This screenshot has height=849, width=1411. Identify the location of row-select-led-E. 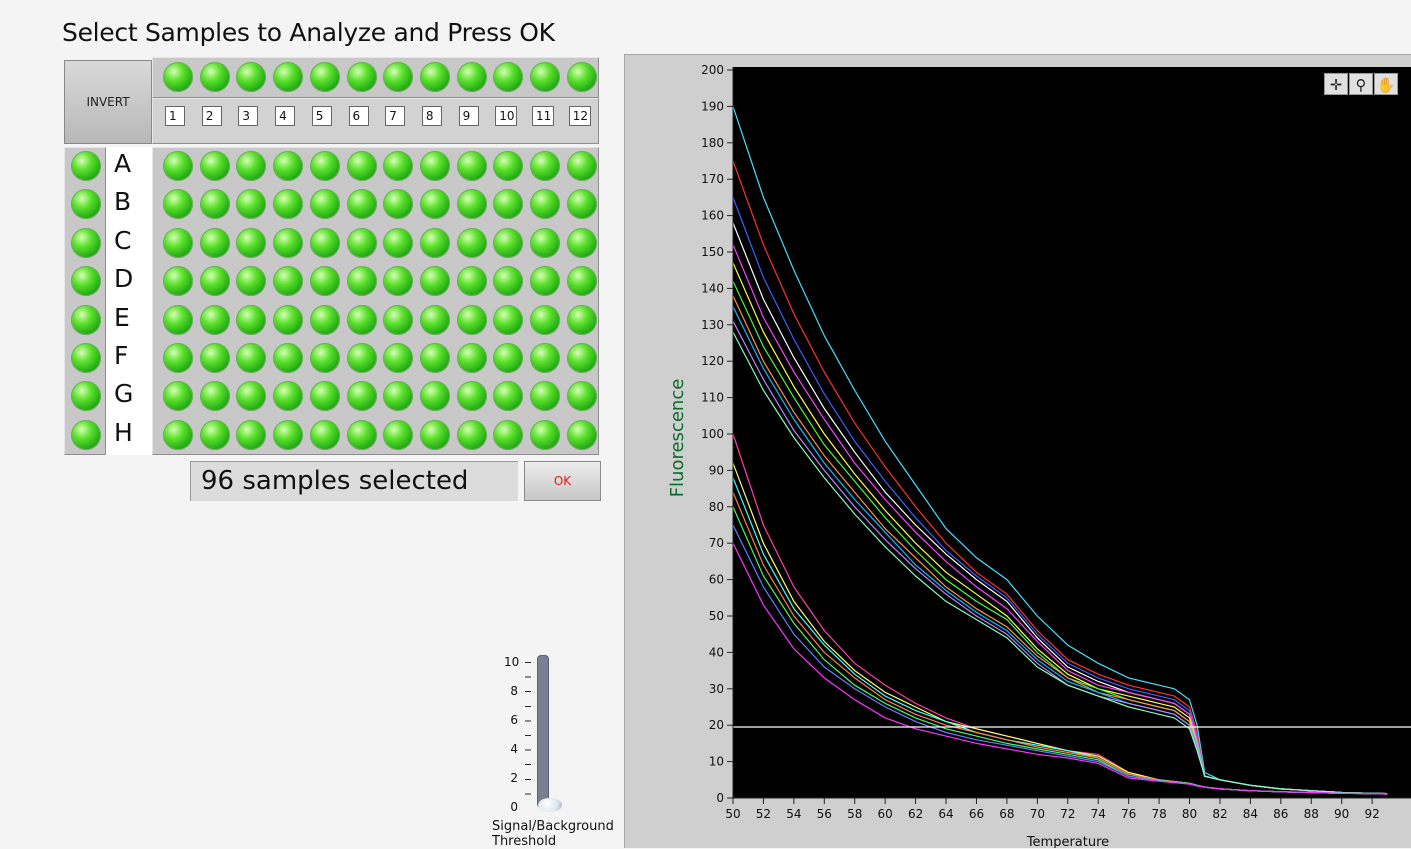
(86, 319).